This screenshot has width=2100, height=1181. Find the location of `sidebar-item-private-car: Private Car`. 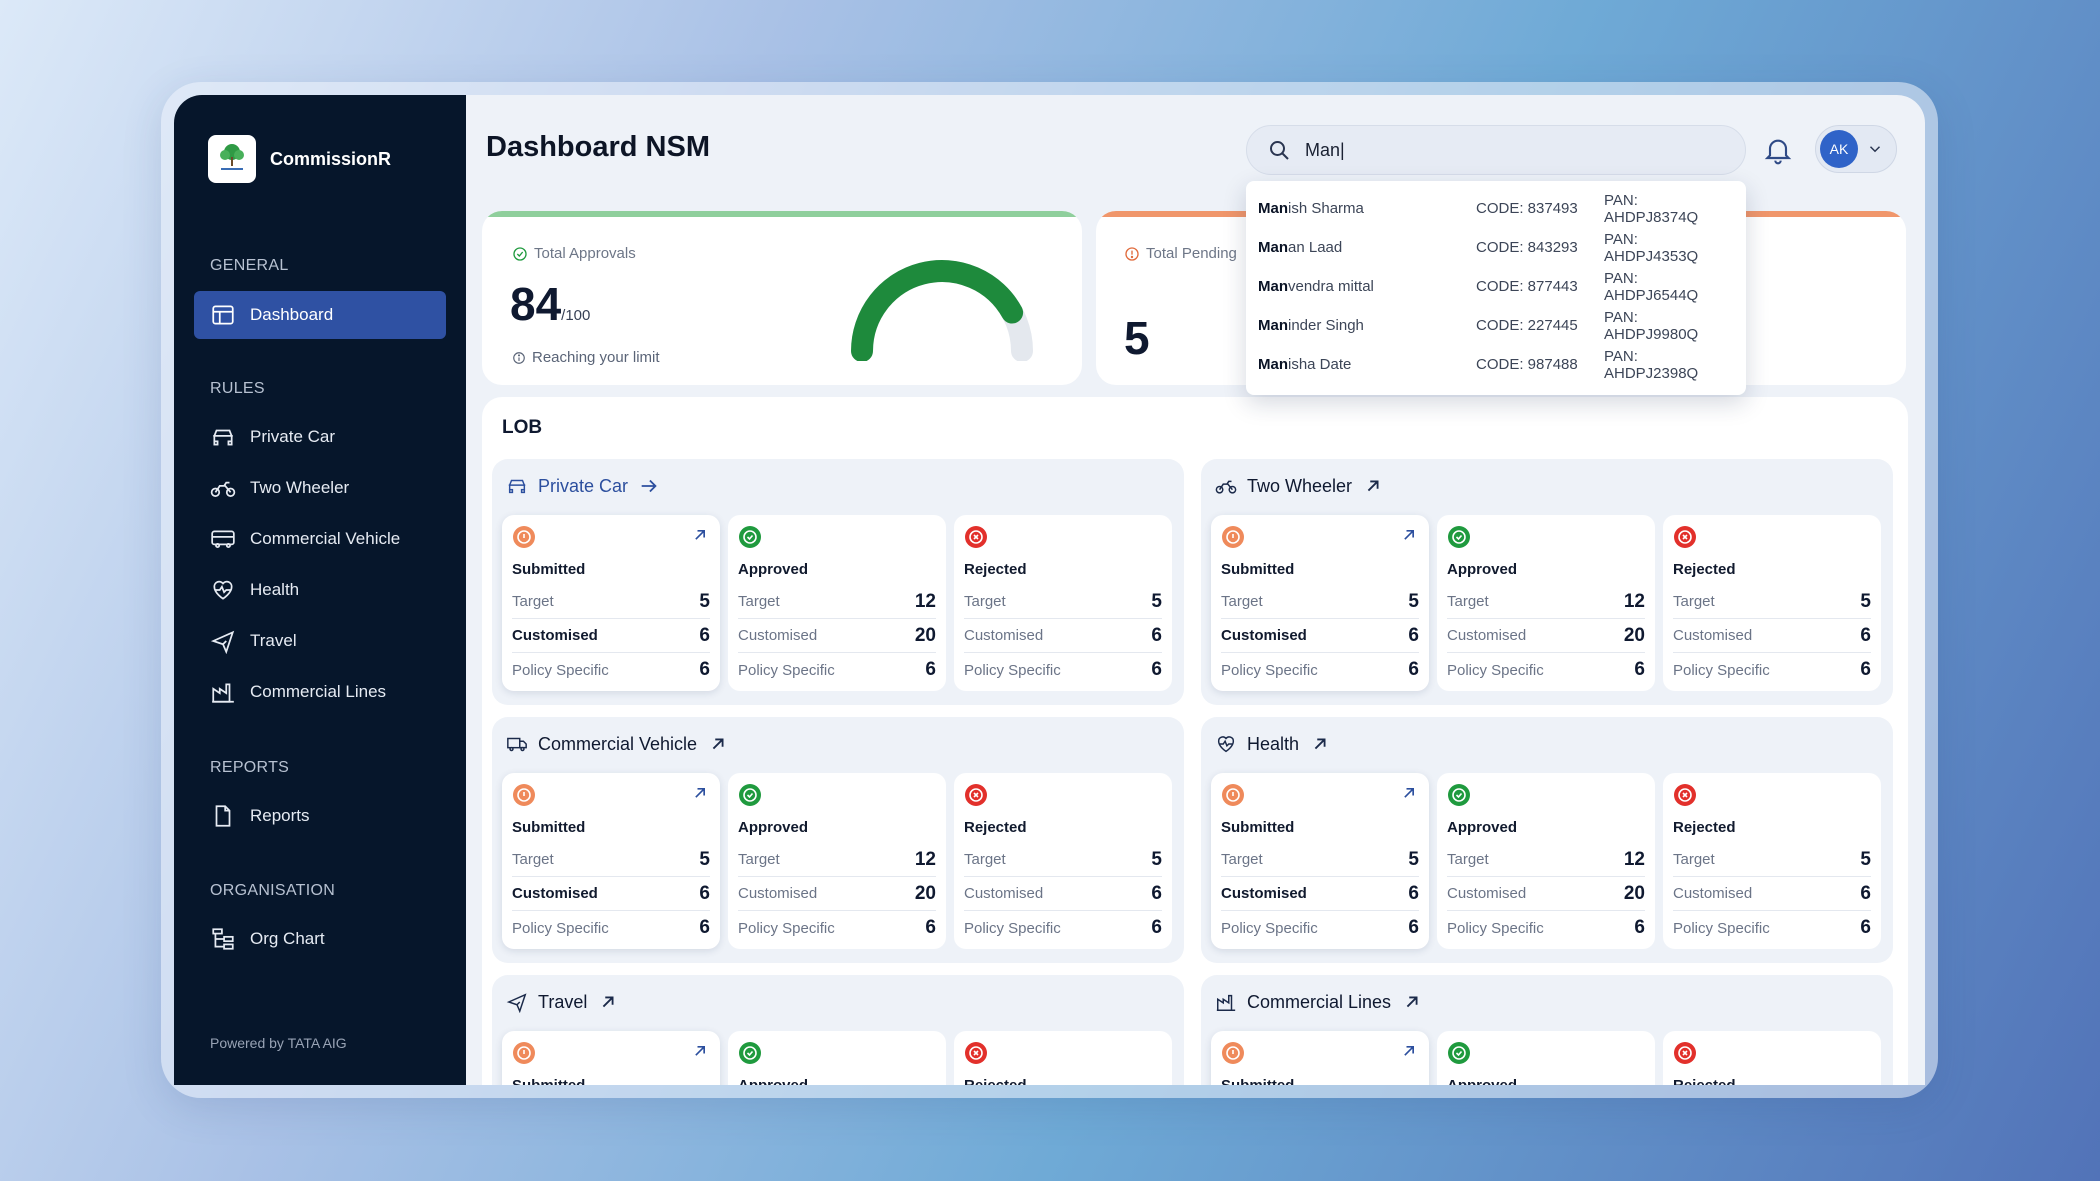

sidebar-item-private-car: Private Car is located at coordinates (320, 437).